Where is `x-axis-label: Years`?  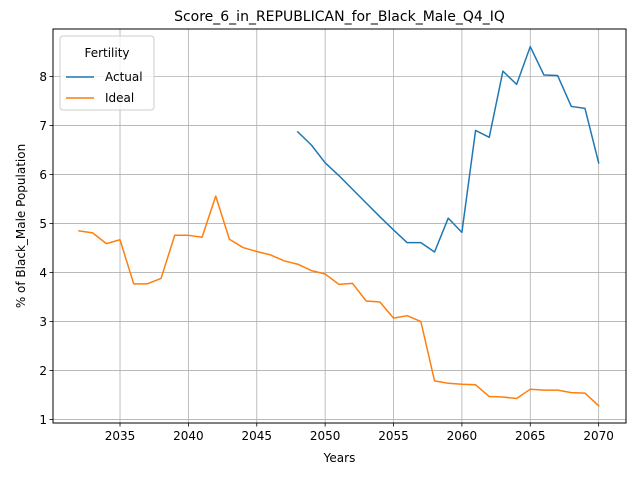 x-axis-label: Years is located at coordinates (339, 458).